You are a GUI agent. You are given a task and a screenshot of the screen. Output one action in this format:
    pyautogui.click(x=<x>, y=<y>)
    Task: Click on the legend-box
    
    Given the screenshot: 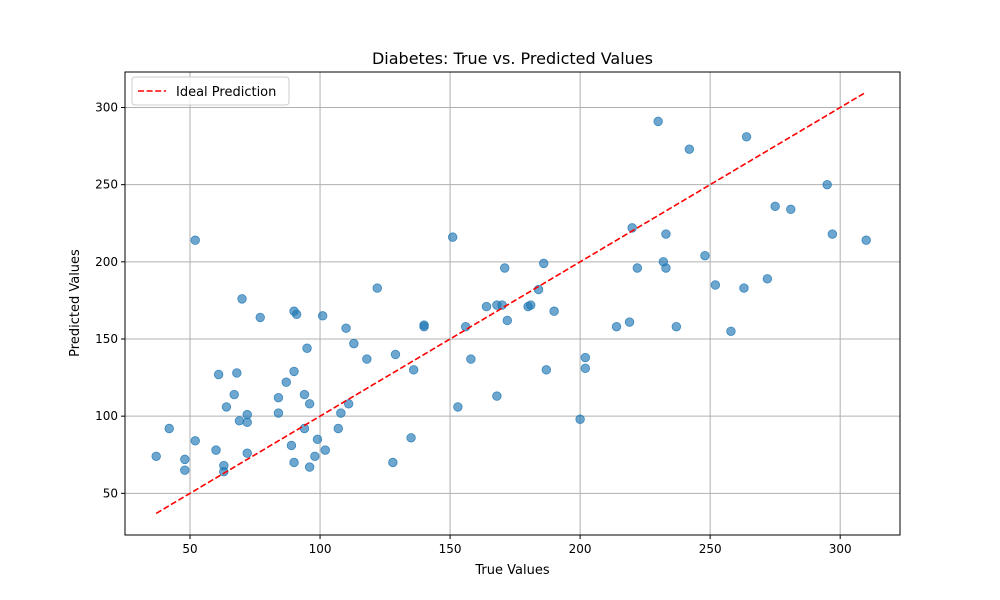 What is the action you would take?
    pyautogui.click(x=210, y=91)
    